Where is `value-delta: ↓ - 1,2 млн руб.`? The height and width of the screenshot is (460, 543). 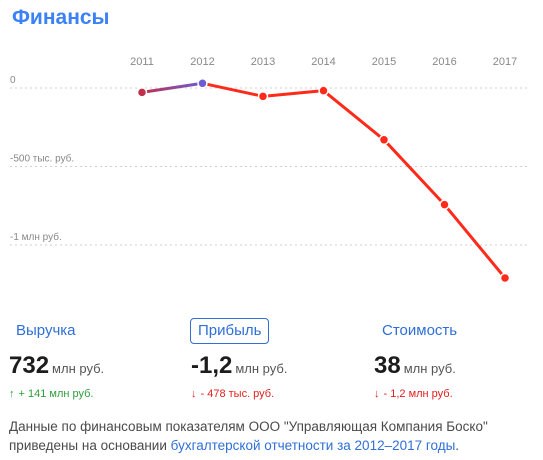 value-delta: ↓ - 1,2 млн руб. is located at coordinates (413, 394).